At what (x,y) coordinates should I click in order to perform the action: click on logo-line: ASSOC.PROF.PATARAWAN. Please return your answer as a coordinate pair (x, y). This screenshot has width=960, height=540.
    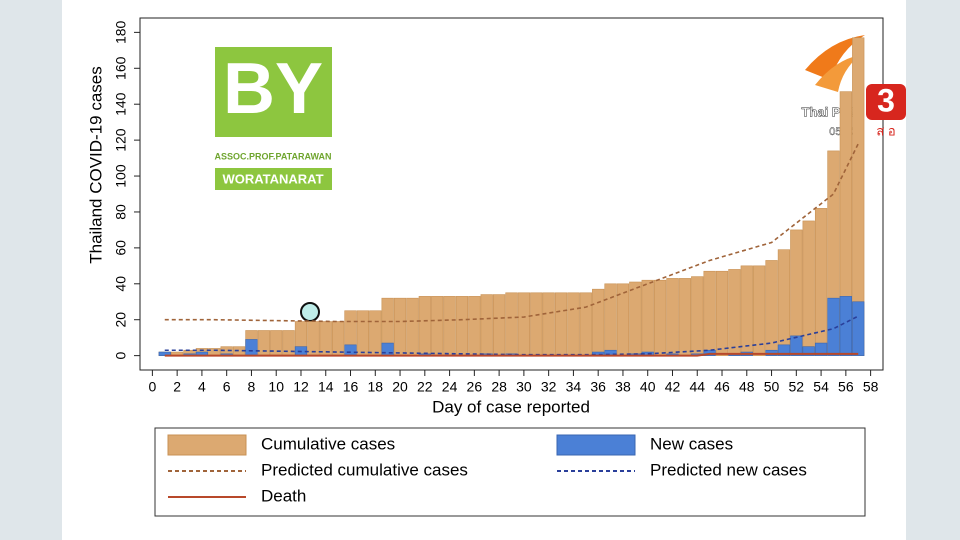
    Looking at the image, I should click on (272, 156).